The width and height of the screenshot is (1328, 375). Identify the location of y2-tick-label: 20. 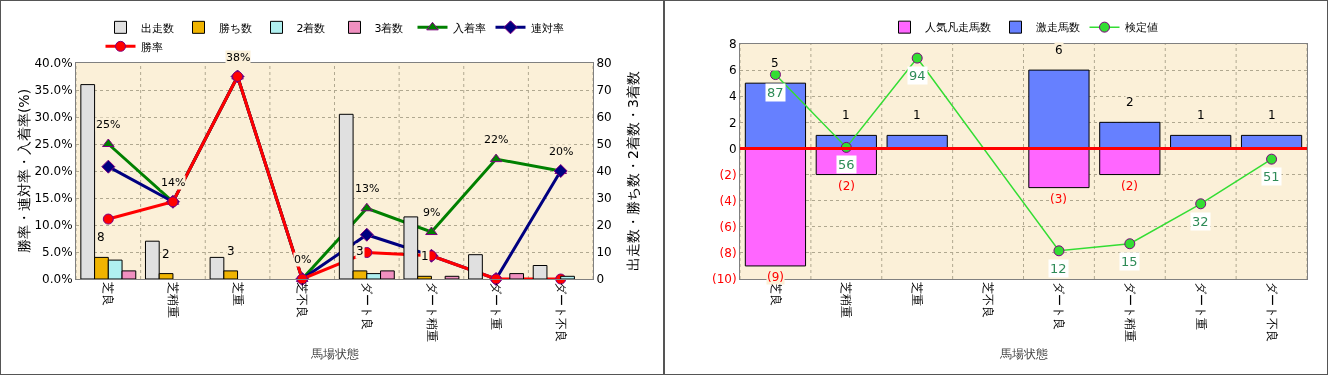
(604, 225).